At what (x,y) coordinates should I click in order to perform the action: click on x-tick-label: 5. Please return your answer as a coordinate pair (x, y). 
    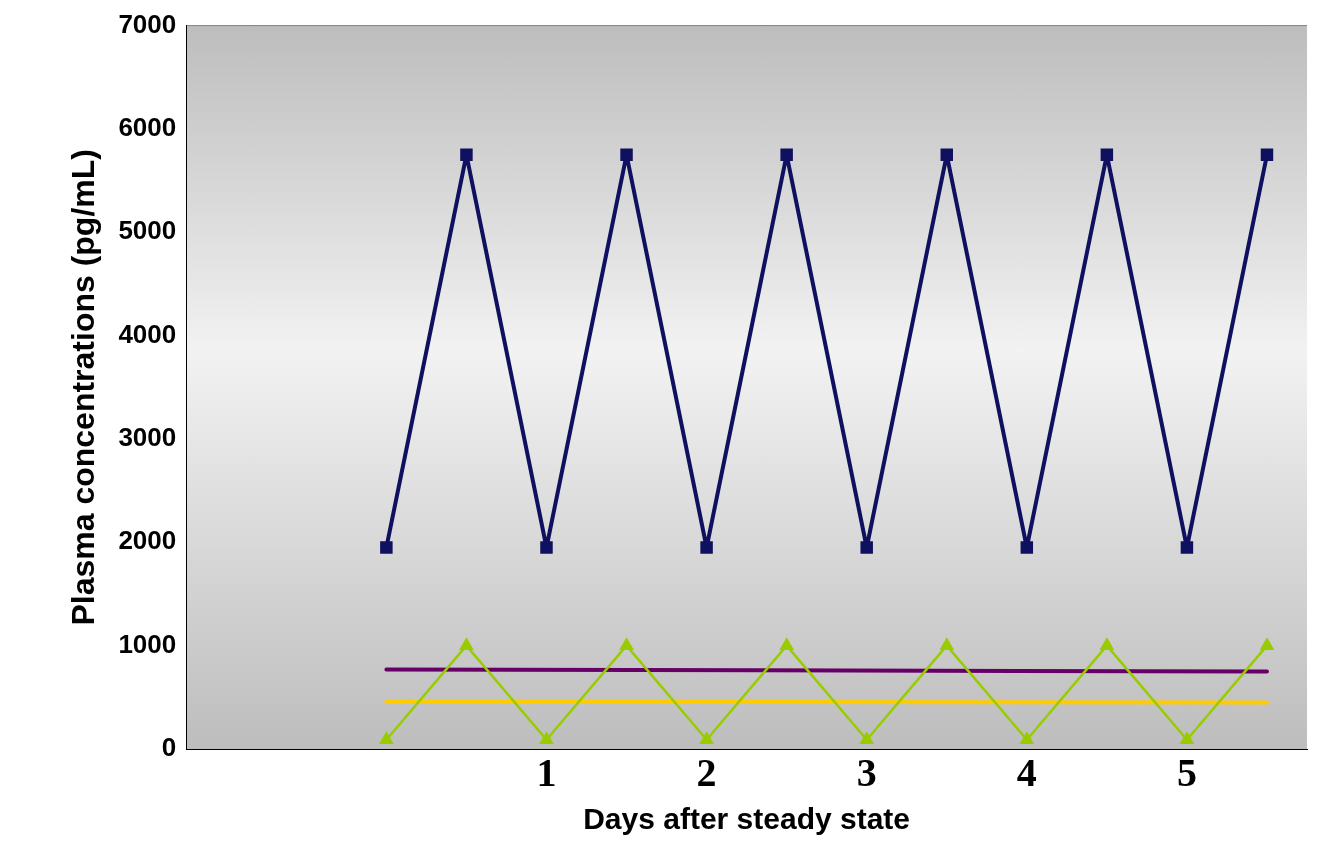
    Looking at the image, I should click on (1186, 773).